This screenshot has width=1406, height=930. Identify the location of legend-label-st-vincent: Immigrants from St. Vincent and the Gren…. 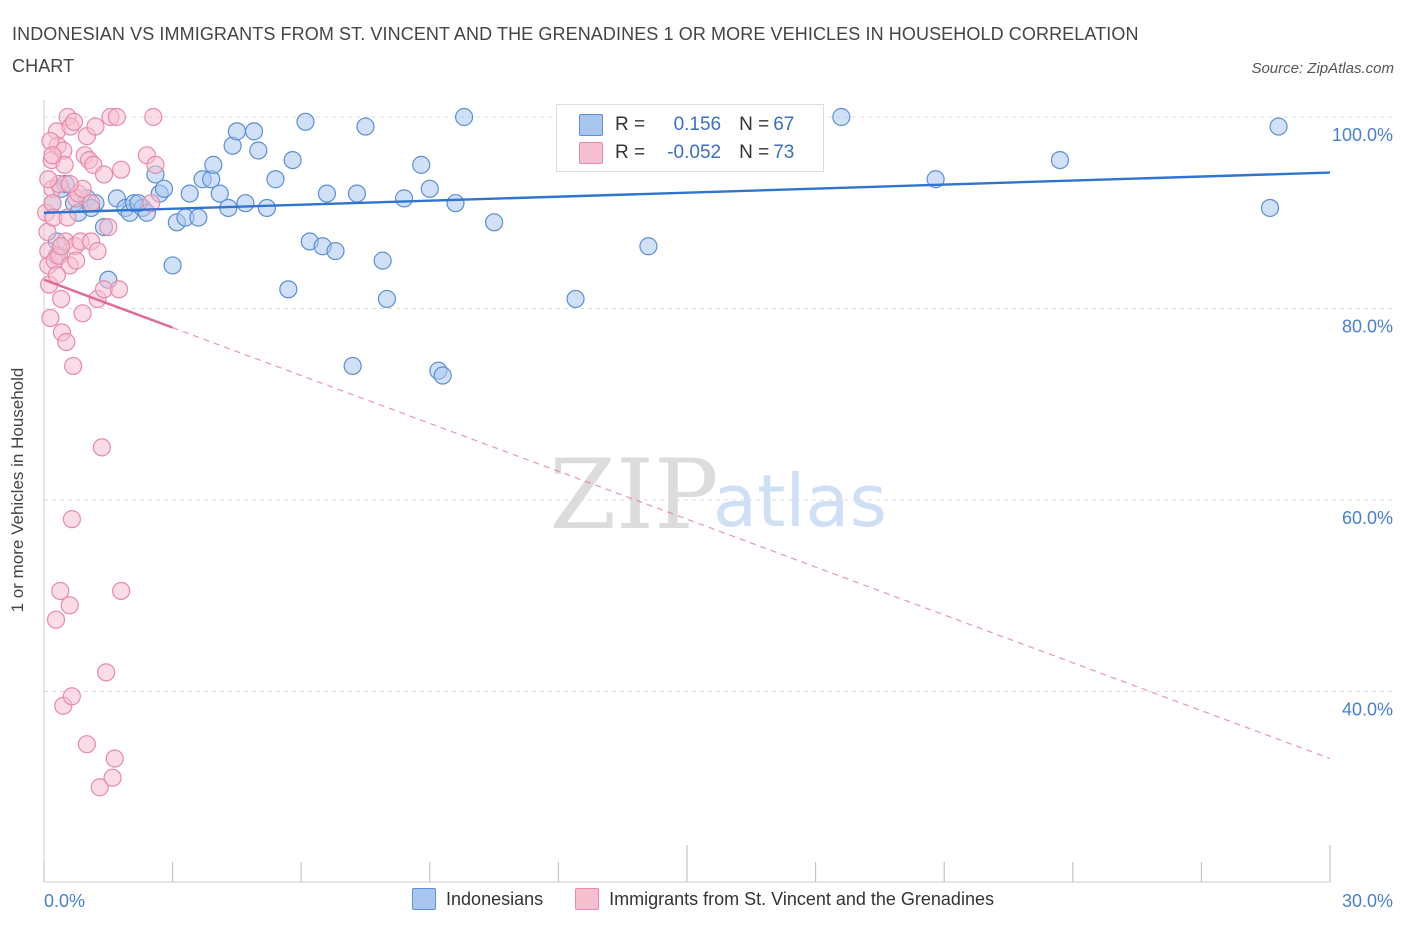
(801, 898).